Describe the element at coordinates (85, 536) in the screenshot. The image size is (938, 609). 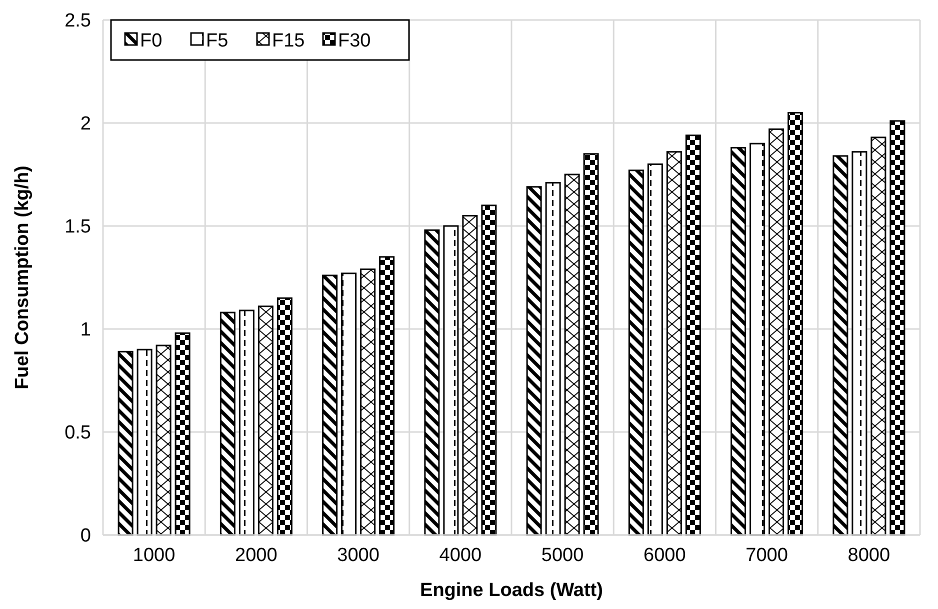
I see `y-tick-label: 0` at that location.